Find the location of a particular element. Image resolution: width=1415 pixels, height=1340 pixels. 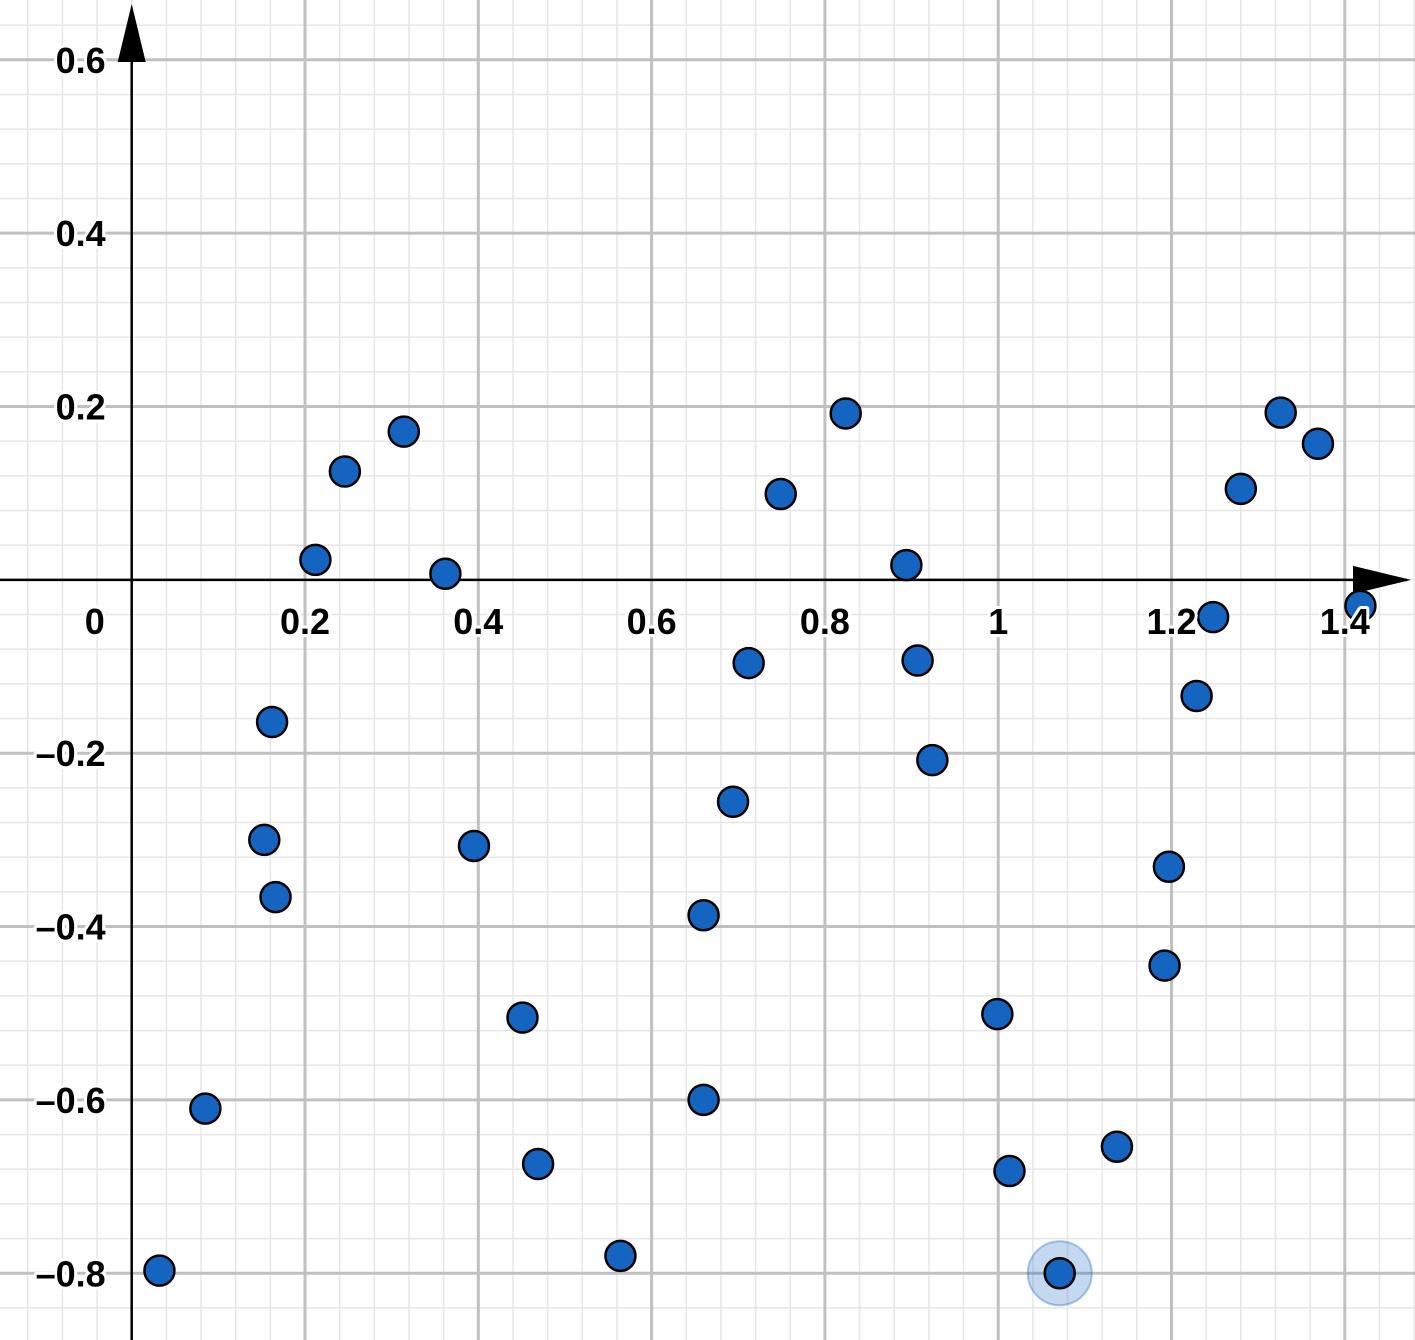

x-tick-label: 0.2 is located at coordinates (305, 621).